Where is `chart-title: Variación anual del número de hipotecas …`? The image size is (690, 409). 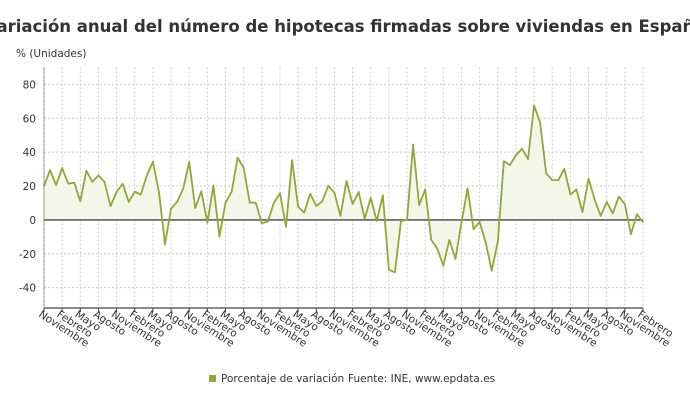
chart-title: Variación anual del número de hipotecas … is located at coordinates (345, 26).